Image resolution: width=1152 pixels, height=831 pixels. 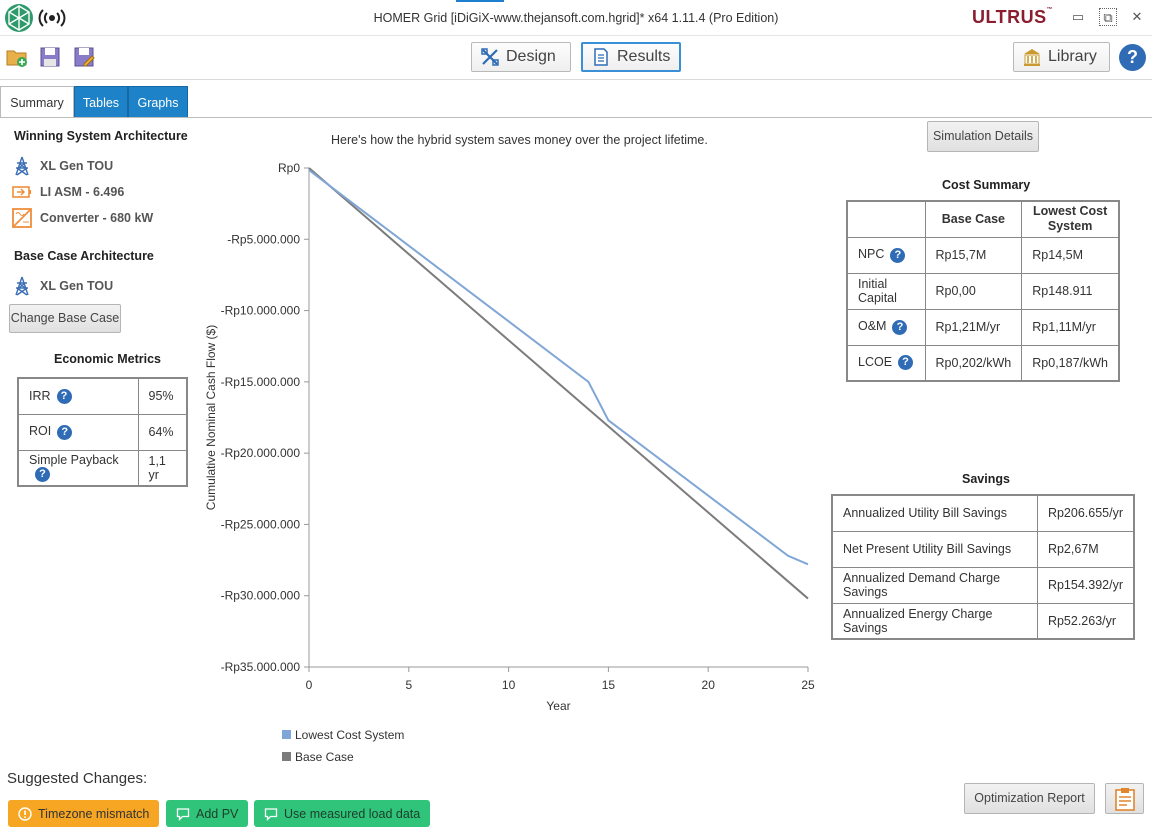 What do you see at coordinates (349, 735) in the screenshot?
I see `legend-label: Lowest Cost System` at bounding box center [349, 735].